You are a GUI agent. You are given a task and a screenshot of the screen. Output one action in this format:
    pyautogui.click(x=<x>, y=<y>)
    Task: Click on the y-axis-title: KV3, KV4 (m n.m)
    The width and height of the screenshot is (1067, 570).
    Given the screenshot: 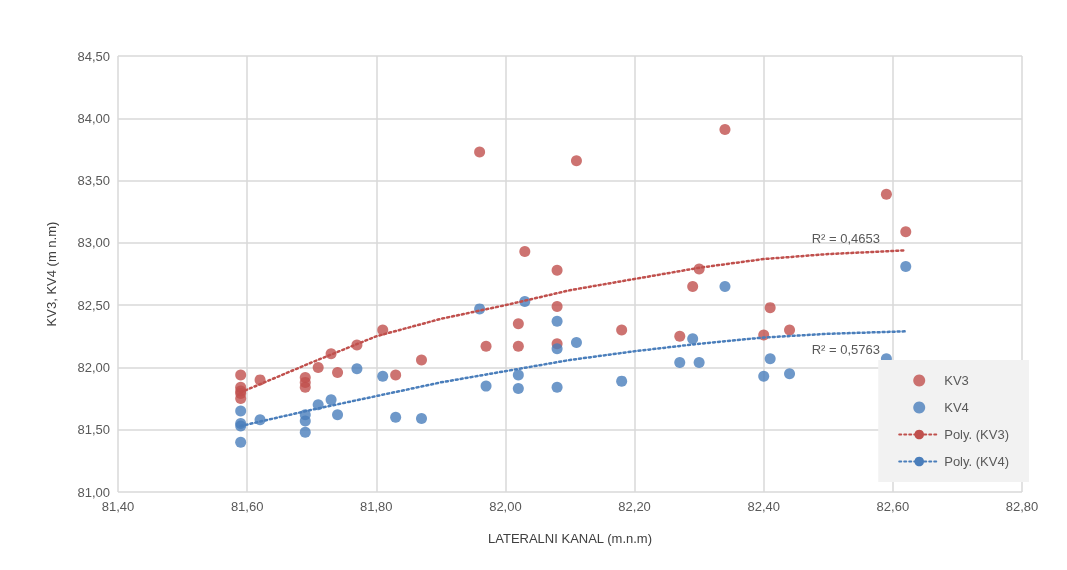 What is the action you would take?
    pyautogui.click(x=51, y=274)
    